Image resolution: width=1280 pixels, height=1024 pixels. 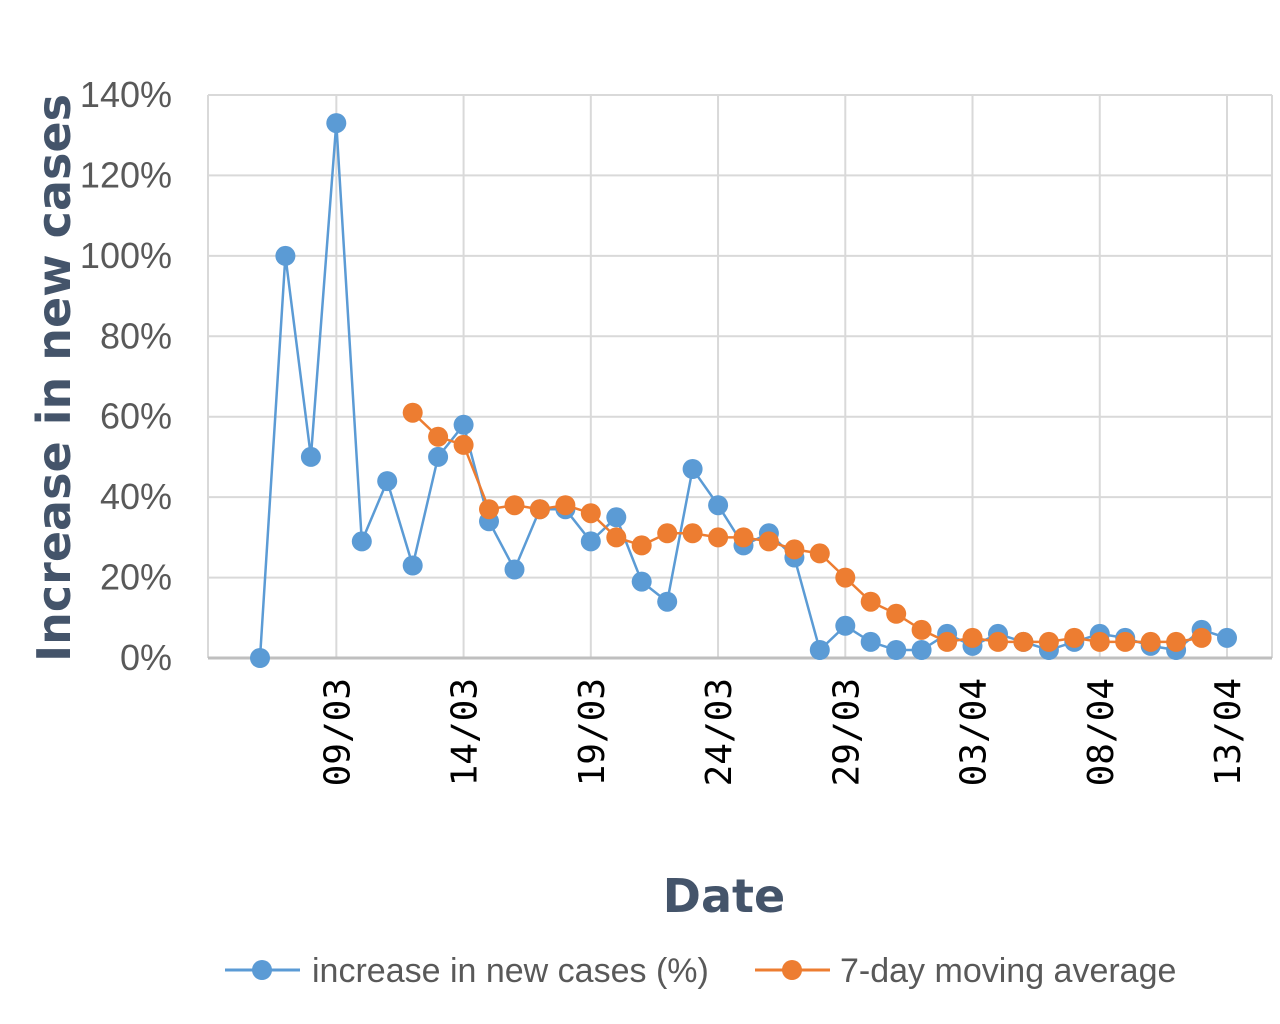 What do you see at coordinates (126, 255) in the screenshot?
I see `y-tick-label: 100%` at bounding box center [126, 255].